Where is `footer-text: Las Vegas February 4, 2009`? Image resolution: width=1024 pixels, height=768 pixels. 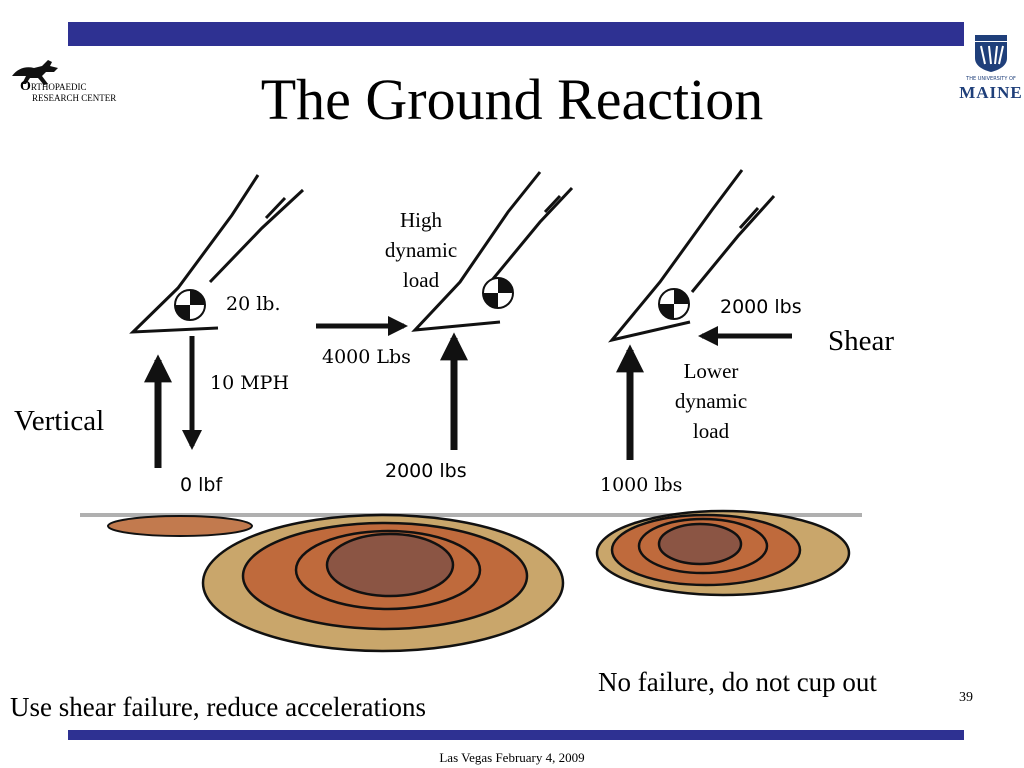
footer-text: Las Vegas February 4, 2009 is located at coordinates (512, 757).